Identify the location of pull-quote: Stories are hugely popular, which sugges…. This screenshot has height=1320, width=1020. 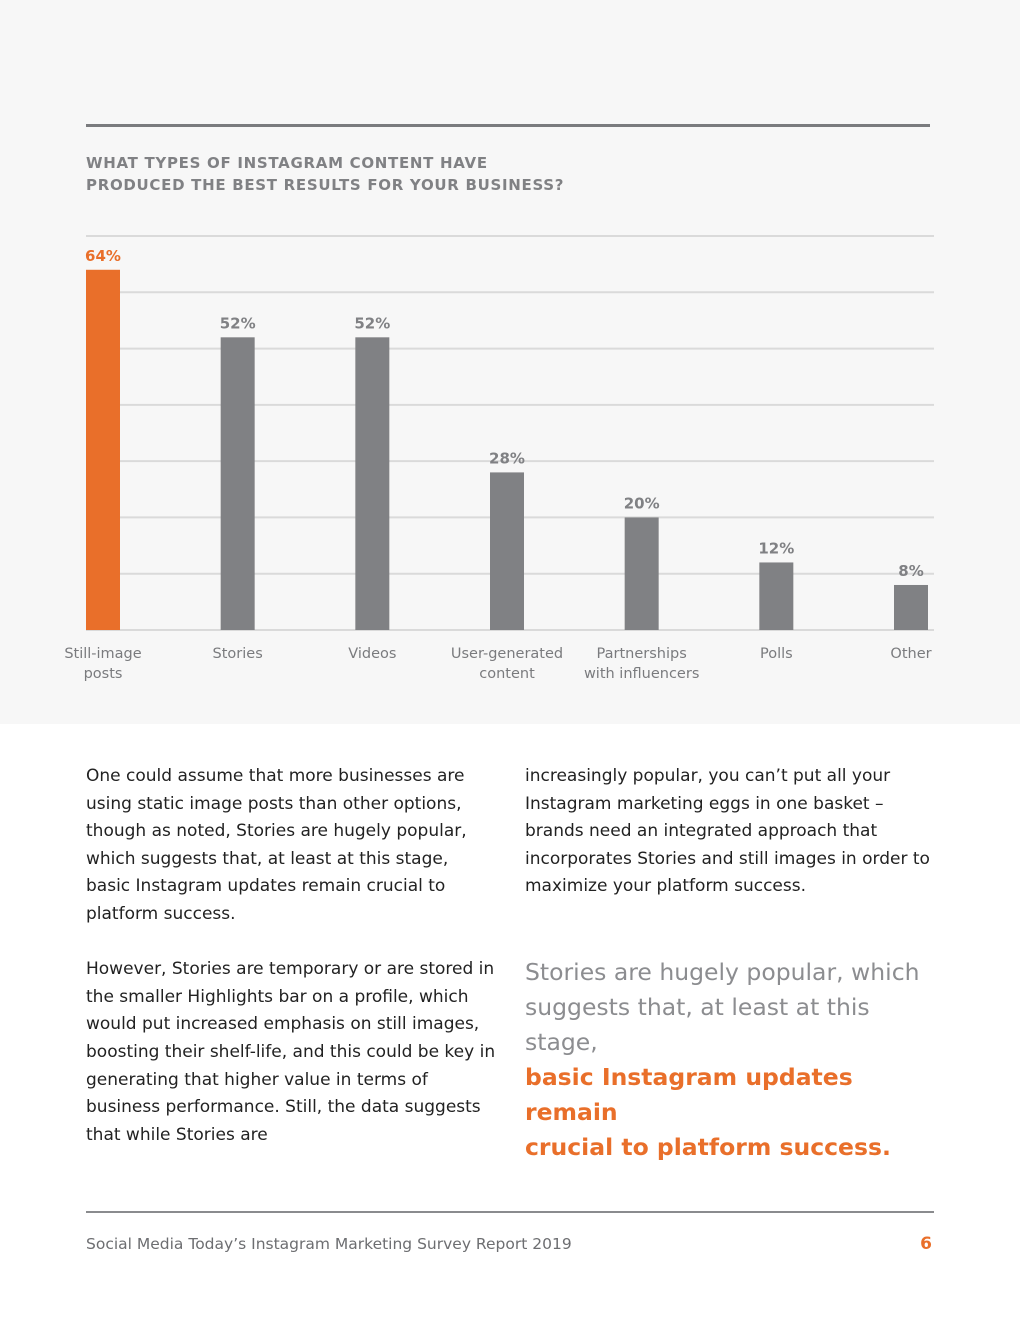
(735, 1060).